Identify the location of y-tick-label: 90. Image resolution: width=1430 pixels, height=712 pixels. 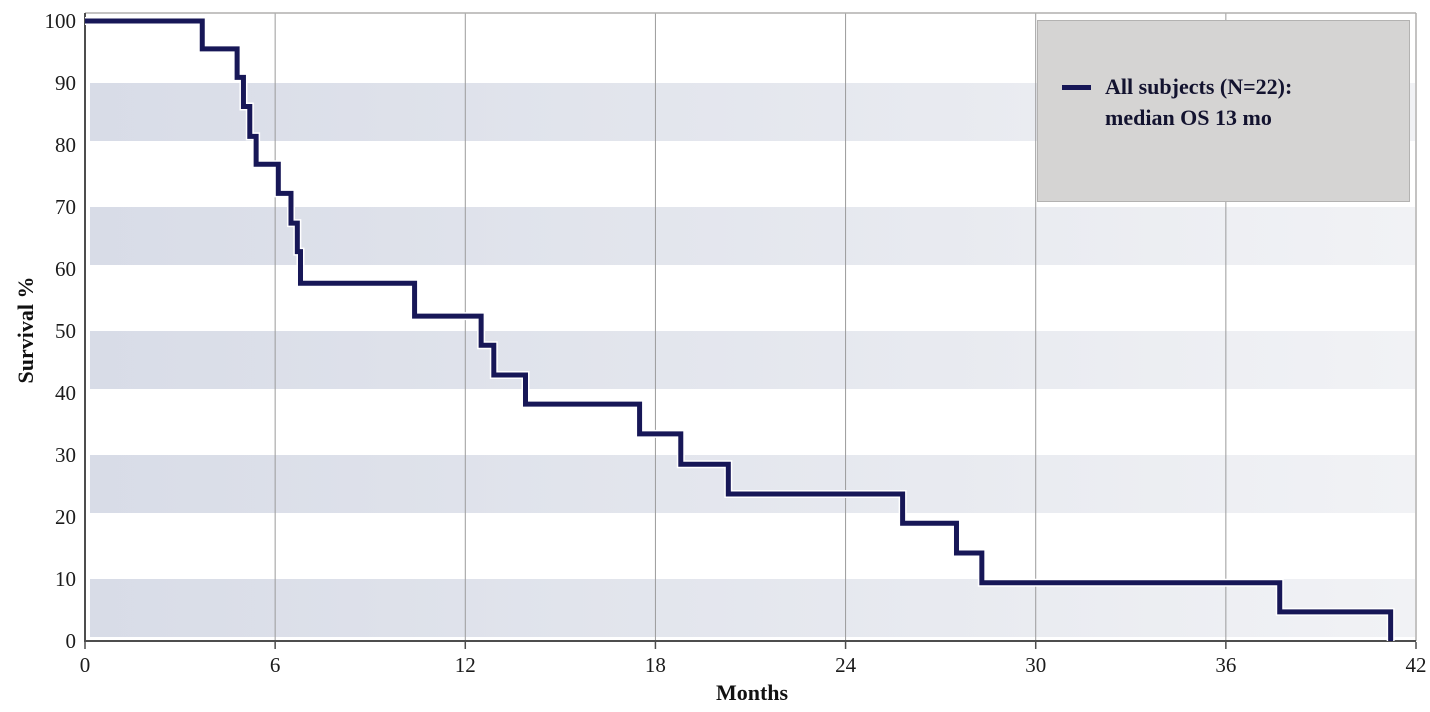
(65, 83).